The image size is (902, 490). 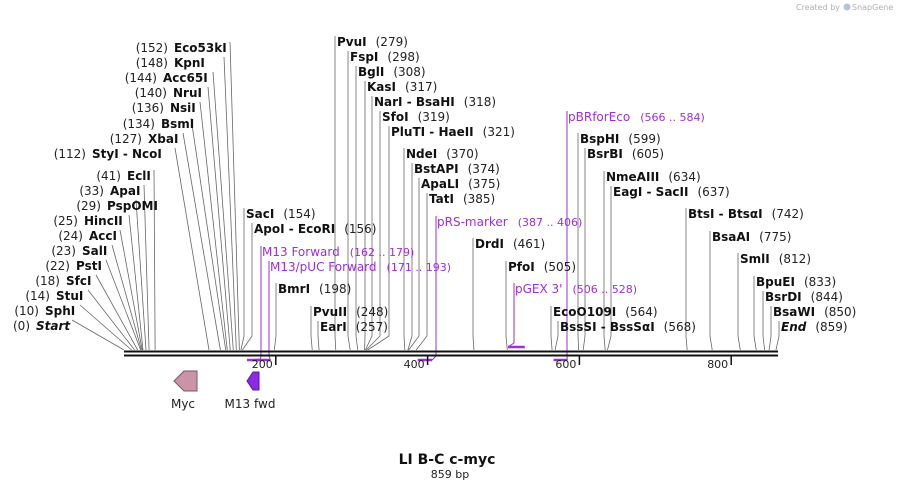 I want to click on site-bstapi: BstAPI (374), so click(x=457, y=169).